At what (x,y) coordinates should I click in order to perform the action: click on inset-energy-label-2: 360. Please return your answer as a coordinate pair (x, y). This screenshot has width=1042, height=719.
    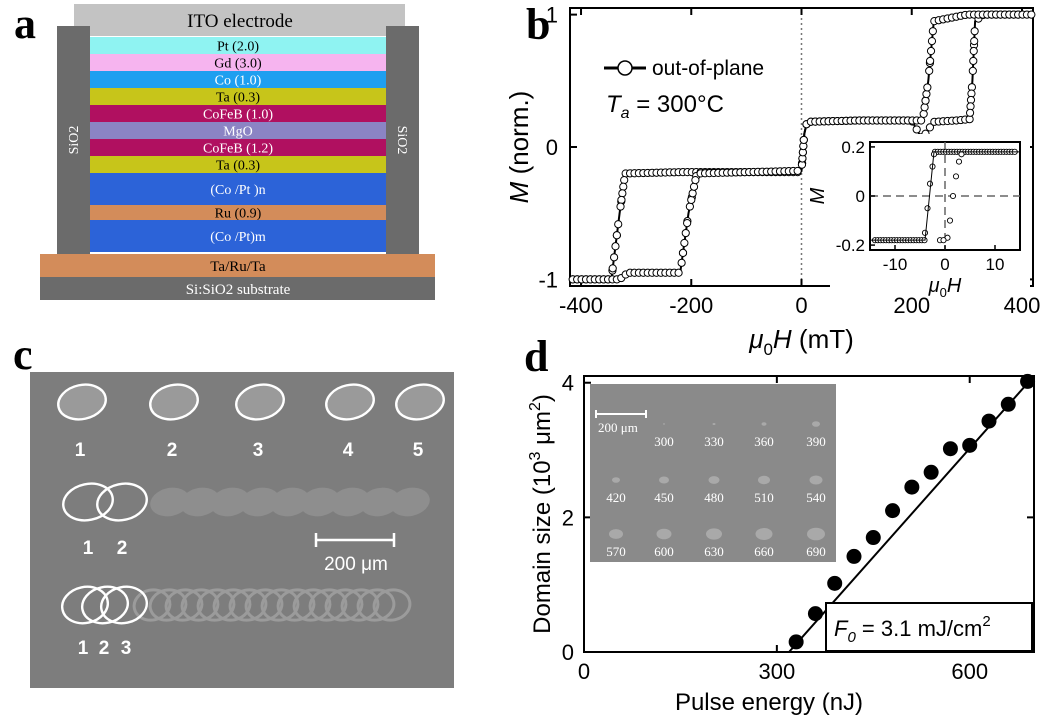
    Looking at the image, I should click on (764, 441).